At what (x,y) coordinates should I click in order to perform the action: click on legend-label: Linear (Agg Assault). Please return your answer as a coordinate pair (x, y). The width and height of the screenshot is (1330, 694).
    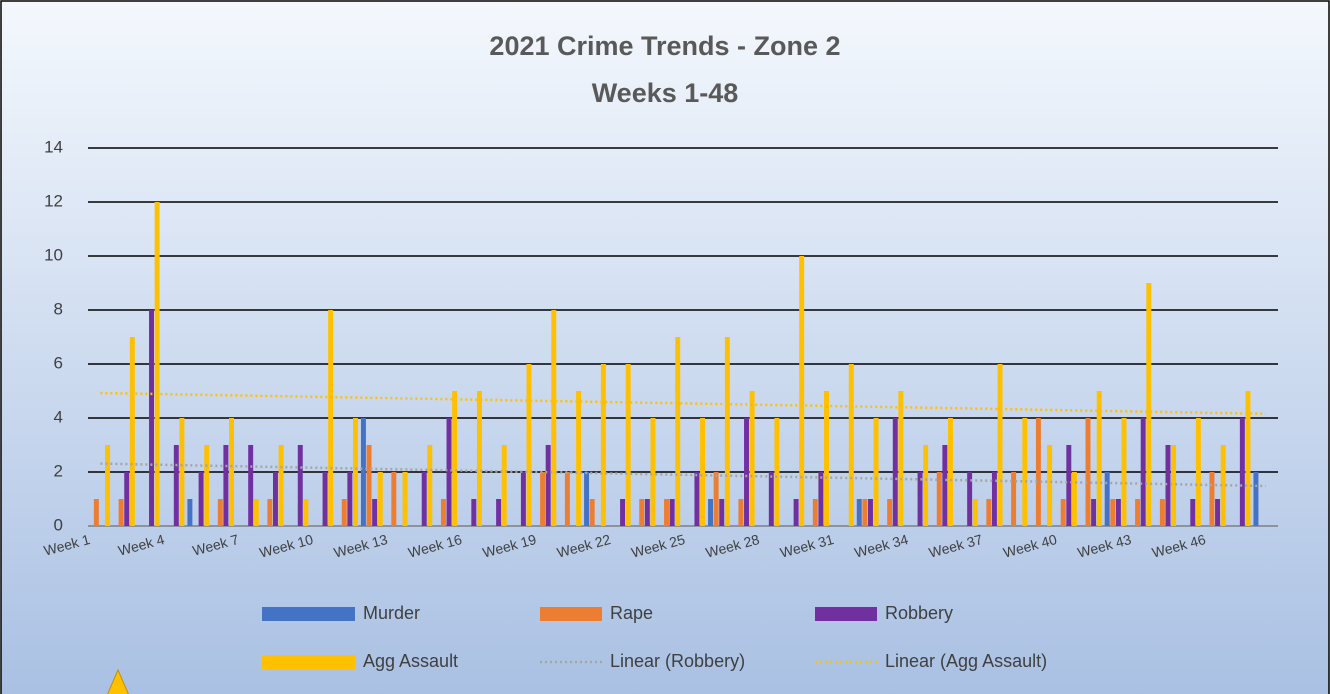
    Looking at the image, I should click on (966, 661).